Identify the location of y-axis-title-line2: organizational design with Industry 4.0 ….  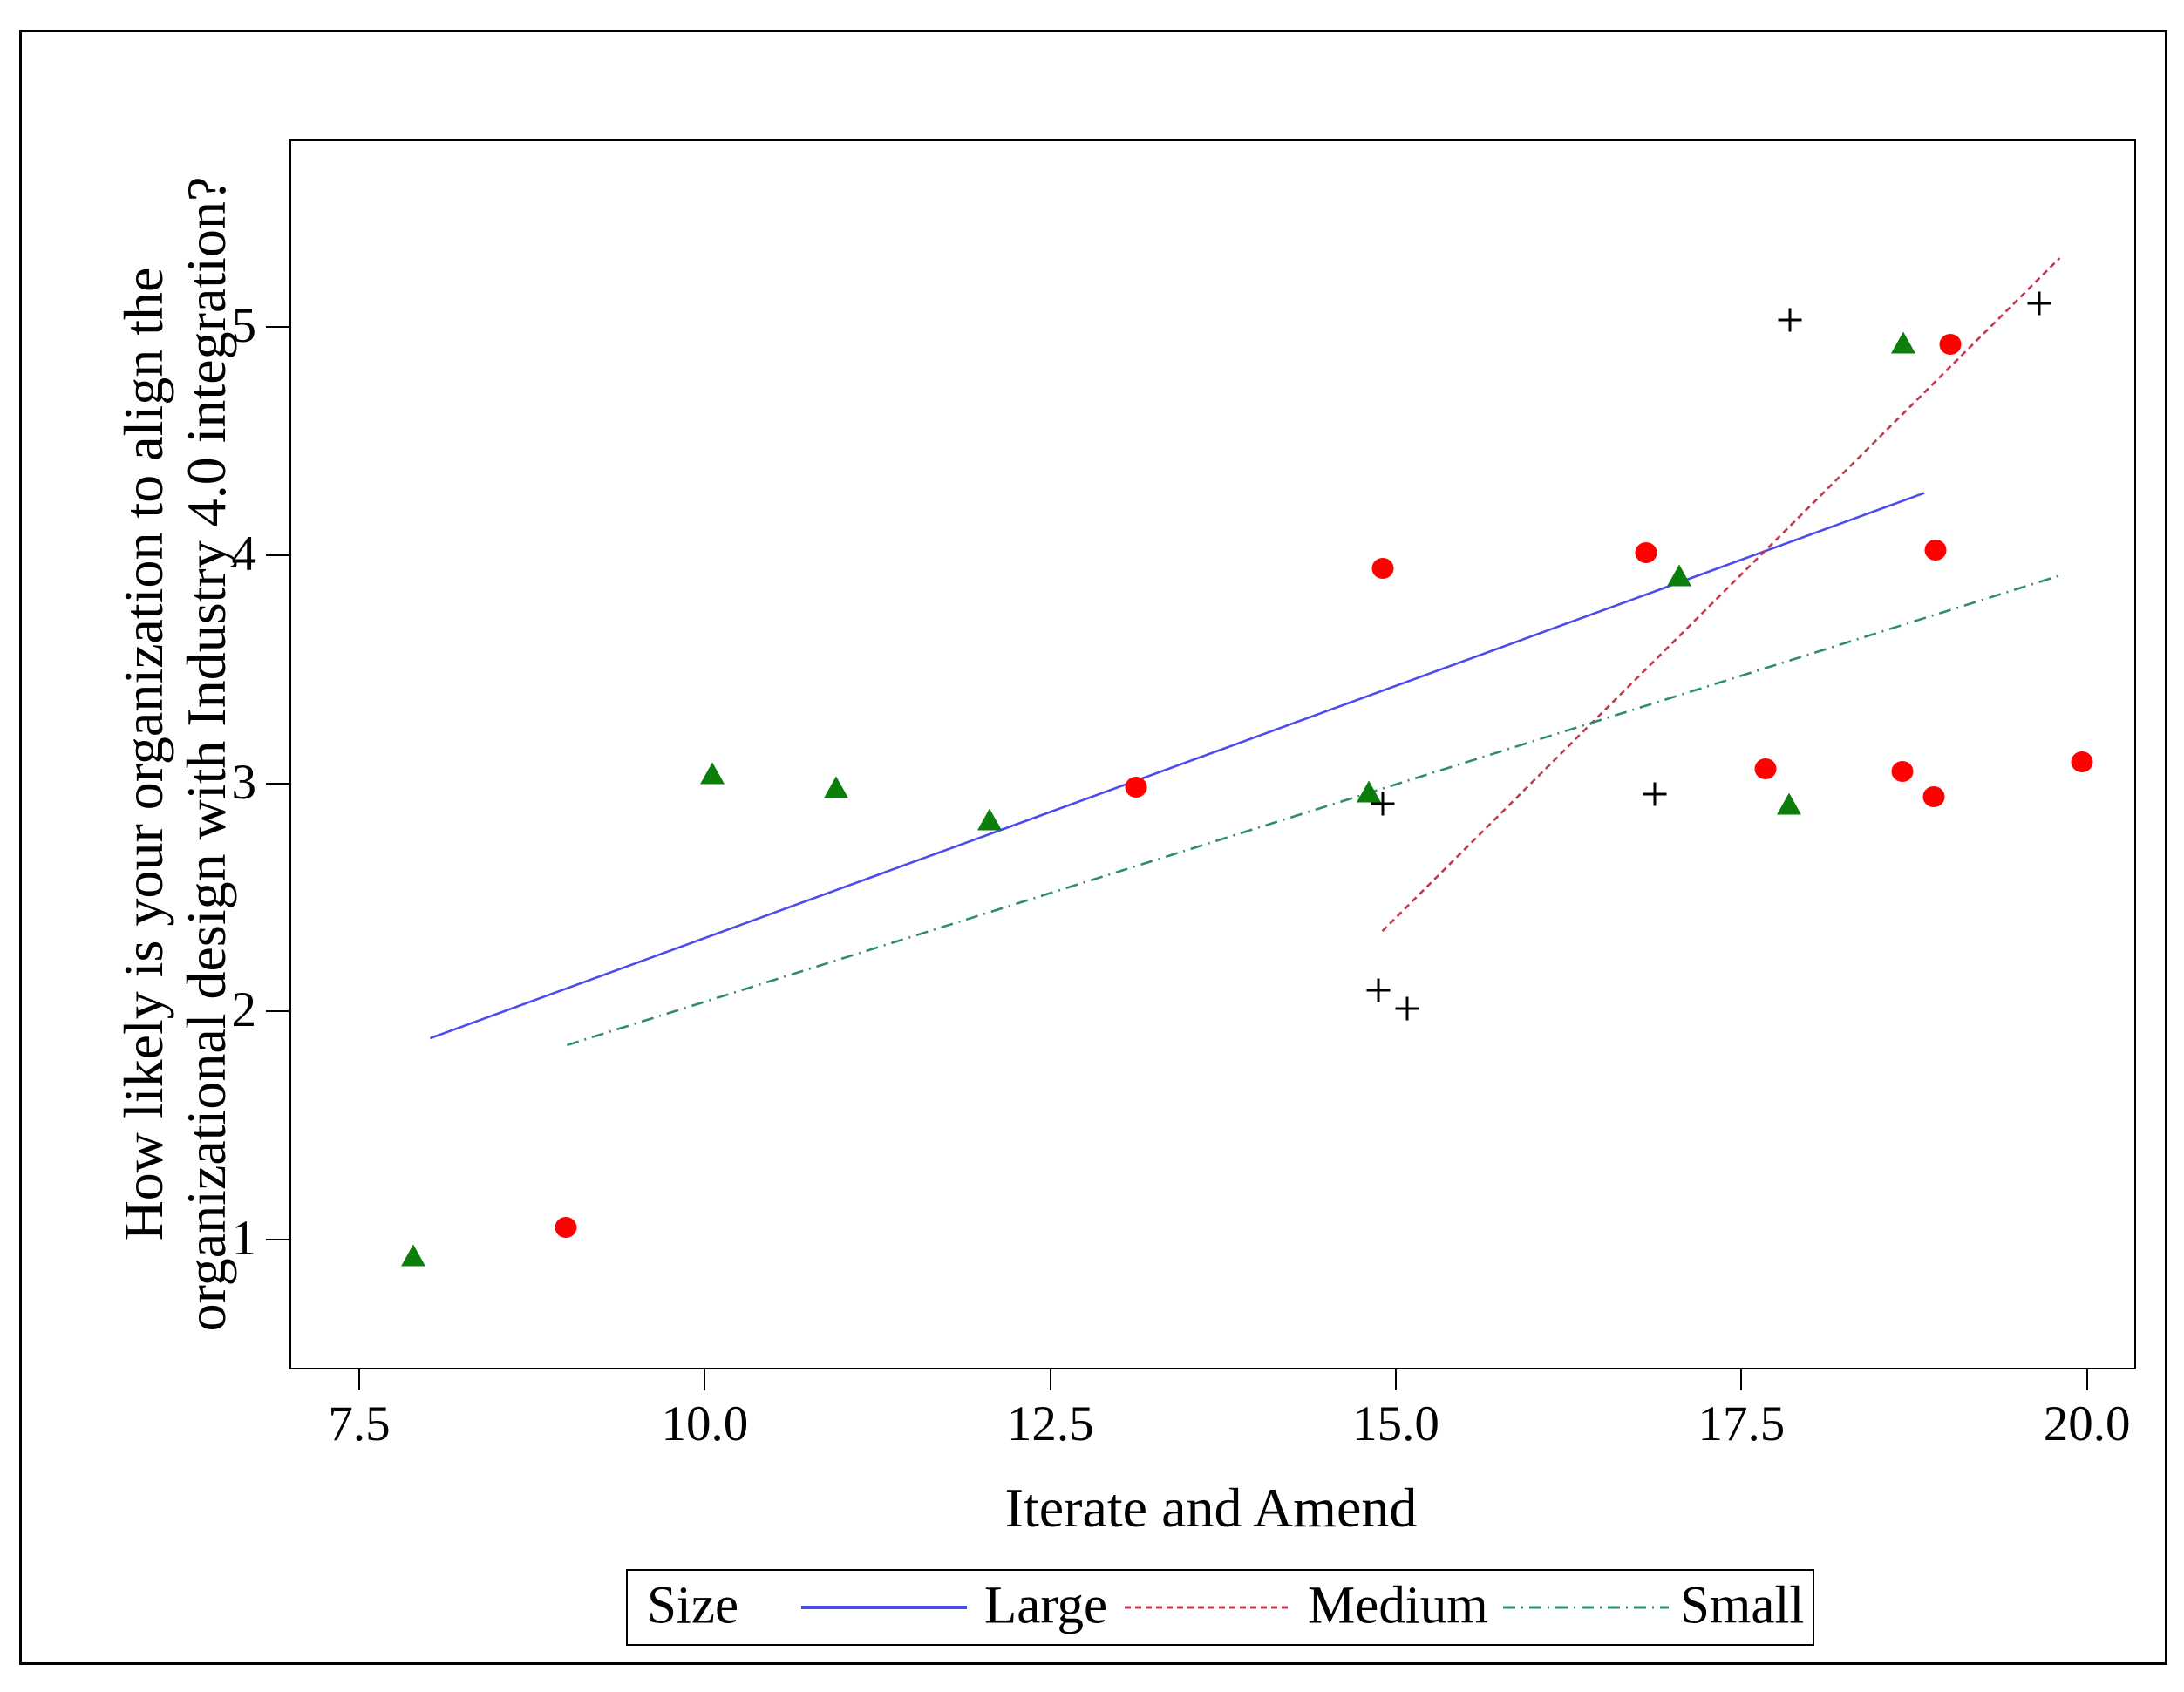
(206, 754).